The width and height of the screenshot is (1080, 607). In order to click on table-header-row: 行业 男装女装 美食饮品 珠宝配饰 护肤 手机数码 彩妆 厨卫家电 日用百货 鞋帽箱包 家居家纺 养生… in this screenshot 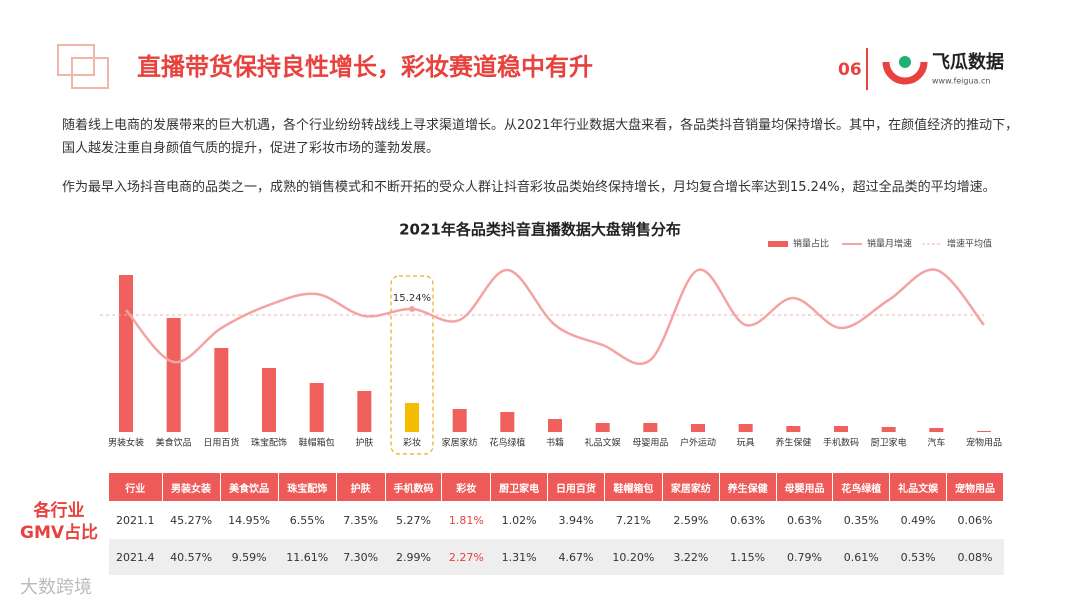, I will do `click(556, 487)`.